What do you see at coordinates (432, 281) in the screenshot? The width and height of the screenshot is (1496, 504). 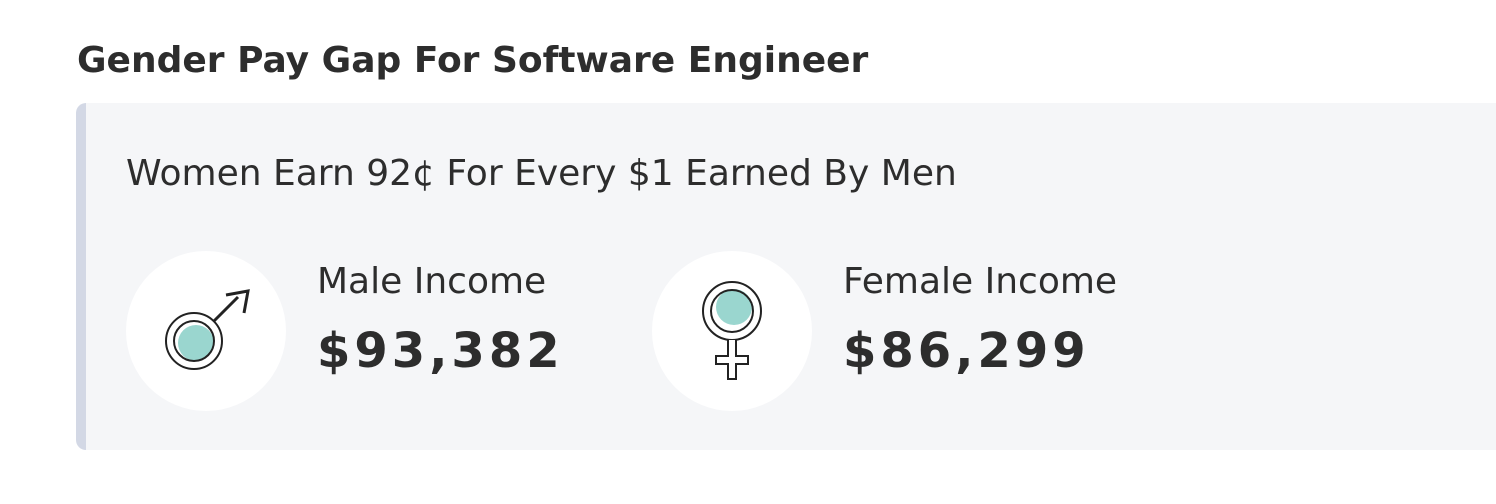 I see `male-label: Male Income` at bounding box center [432, 281].